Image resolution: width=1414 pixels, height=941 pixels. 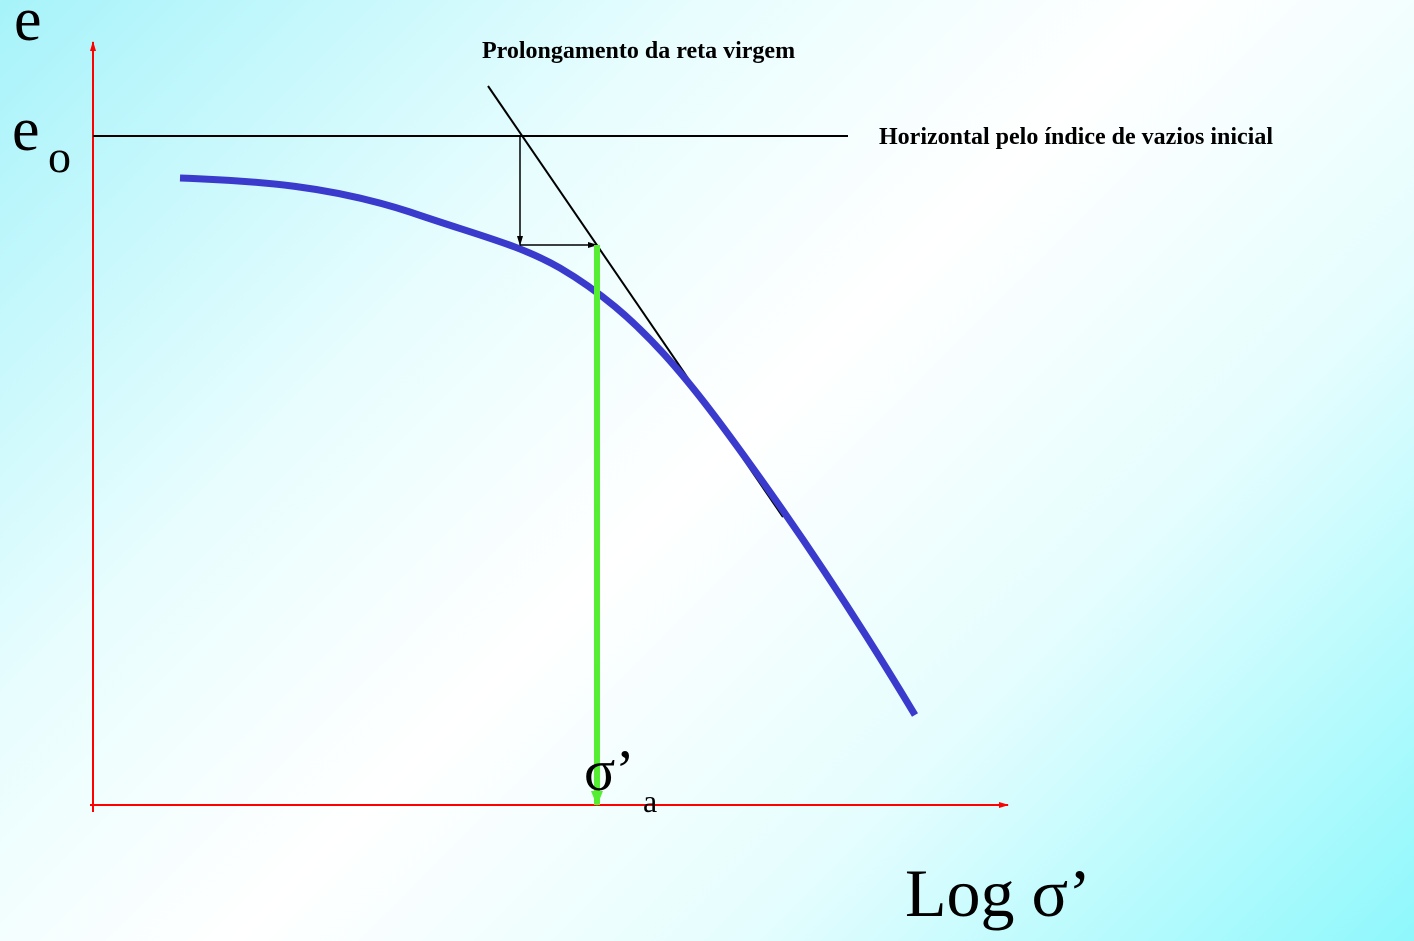 What do you see at coordinates (609, 770) in the screenshot?
I see `sigma-symbol: σ’` at bounding box center [609, 770].